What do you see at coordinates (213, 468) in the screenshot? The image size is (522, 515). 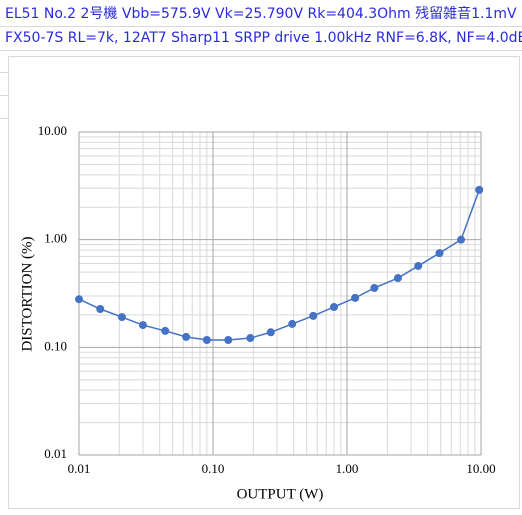 I see `x-tick-label: 0.10` at bounding box center [213, 468].